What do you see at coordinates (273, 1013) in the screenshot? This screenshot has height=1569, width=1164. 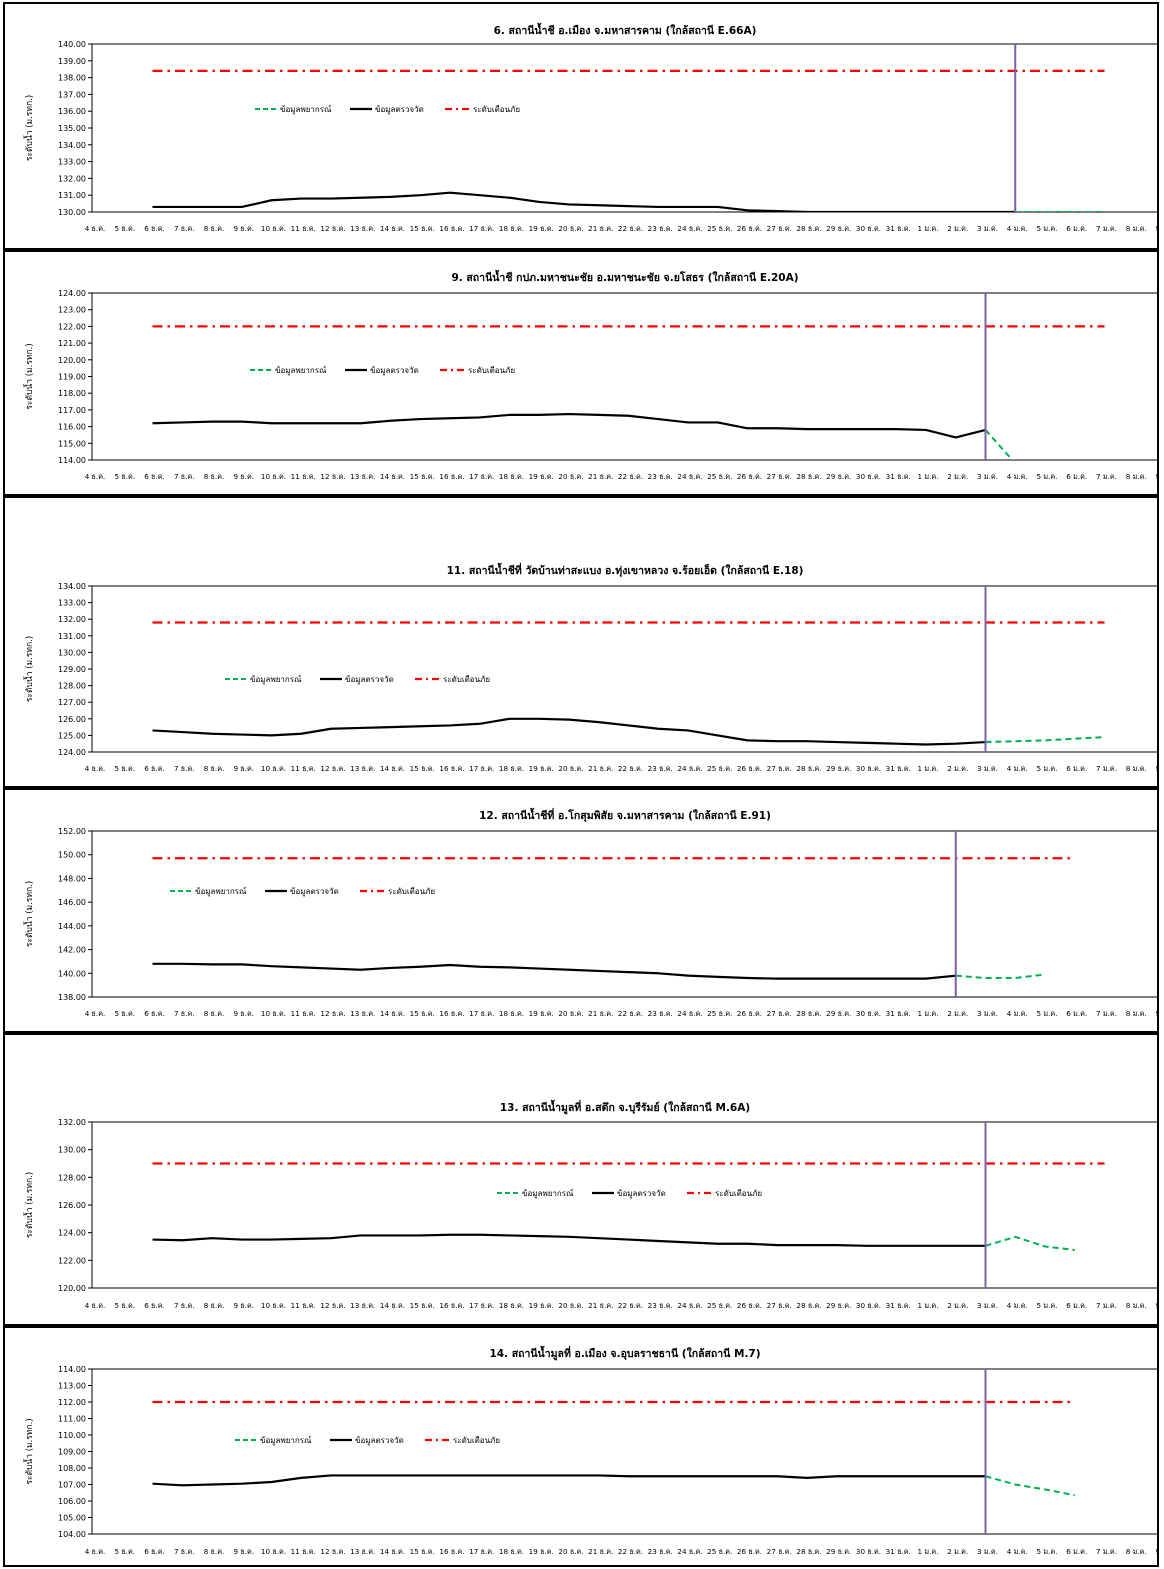 I see `x-tick-label: 10 ธ.ค.` at bounding box center [273, 1013].